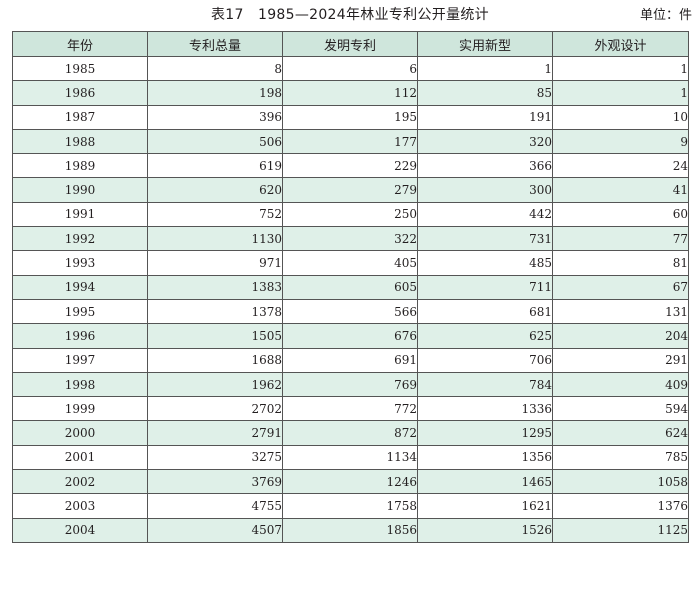 The width and height of the screenshot is (700, 602). I want to click on table-row: 1987 396 195 191 10, so click(350, 117).